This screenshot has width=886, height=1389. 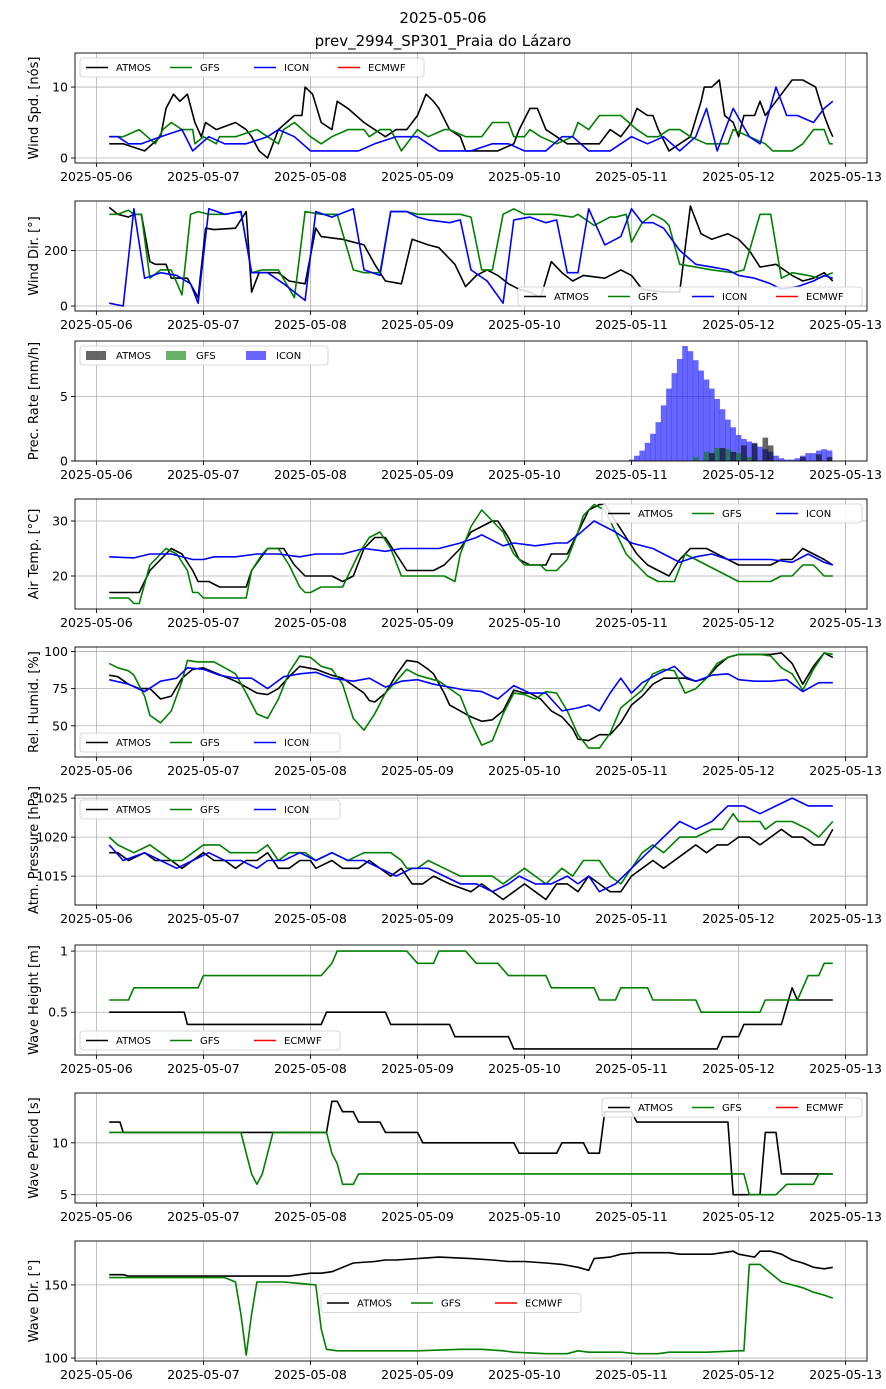 I want to click on y-tick-label: 100, so click(x=56, y=1358).